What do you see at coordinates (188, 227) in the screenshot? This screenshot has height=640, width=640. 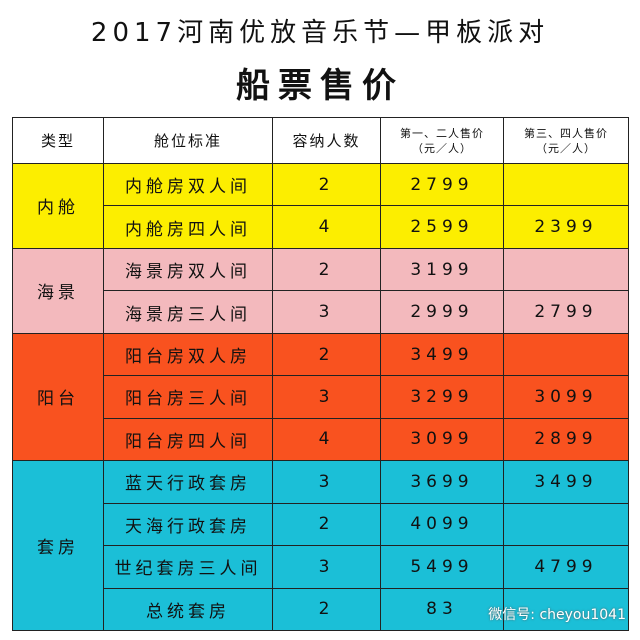 I see `cabin-cell: 内舱房四人间` at bounding box center [188, 227].